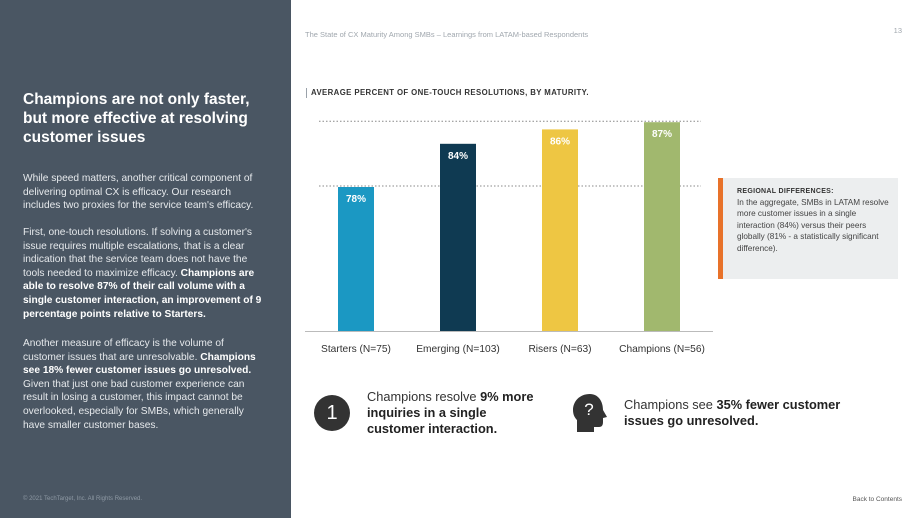  I want to click on bar-value-label-2: 86%, so click(560, 141).